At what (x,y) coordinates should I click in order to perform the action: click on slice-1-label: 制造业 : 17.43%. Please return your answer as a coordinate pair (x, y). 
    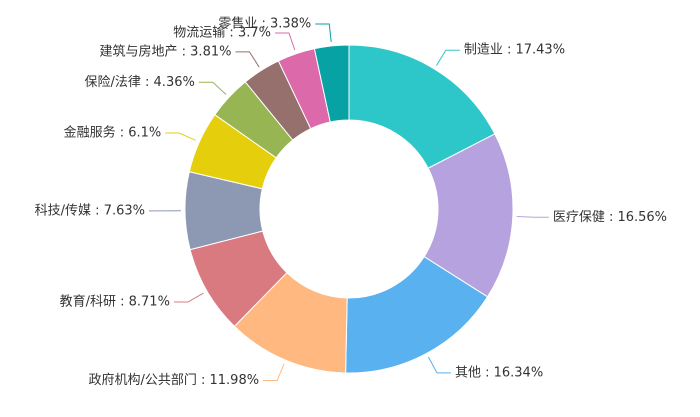
    Looking at the image, I should click on (514, 50).